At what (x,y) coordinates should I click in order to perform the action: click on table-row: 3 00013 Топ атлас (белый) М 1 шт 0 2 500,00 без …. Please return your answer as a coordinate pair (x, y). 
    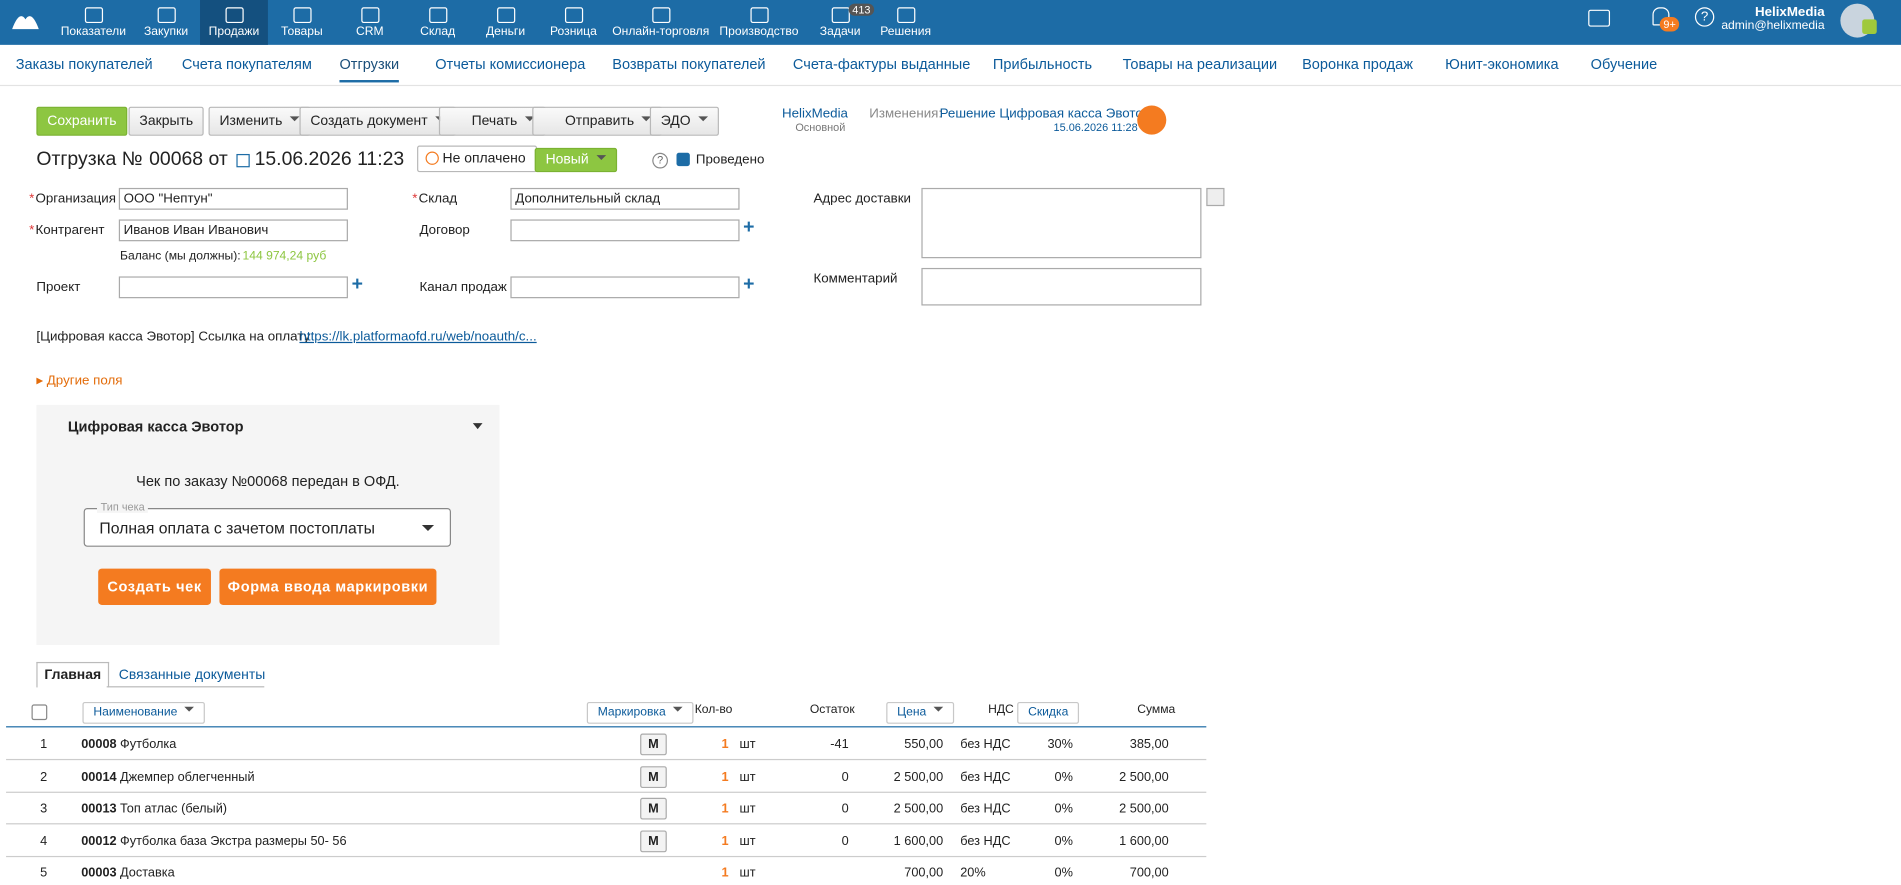
    Looking at the image, I should click on (603, 808).